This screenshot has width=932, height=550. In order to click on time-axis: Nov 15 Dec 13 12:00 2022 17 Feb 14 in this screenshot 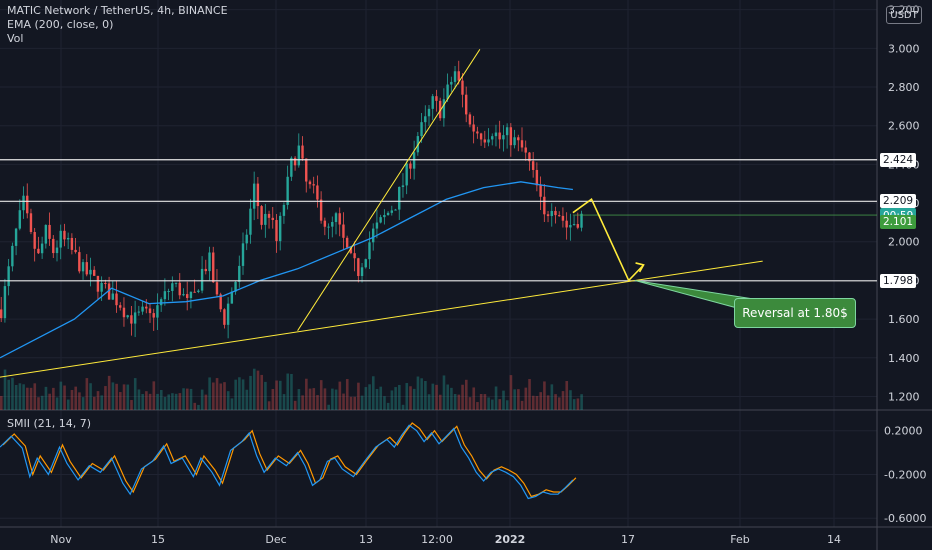, I will do `click(445, 539)`.